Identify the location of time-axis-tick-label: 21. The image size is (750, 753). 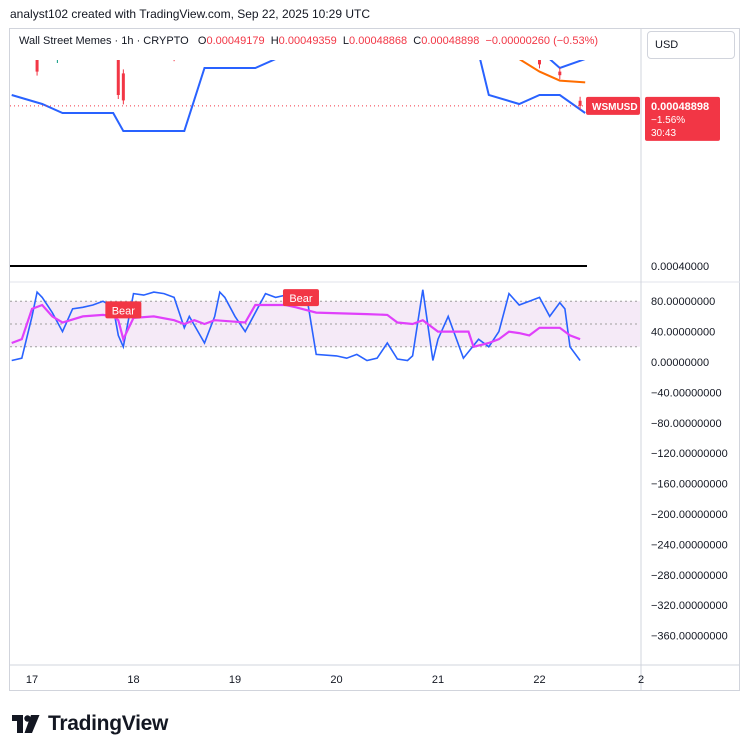
(438, 680).